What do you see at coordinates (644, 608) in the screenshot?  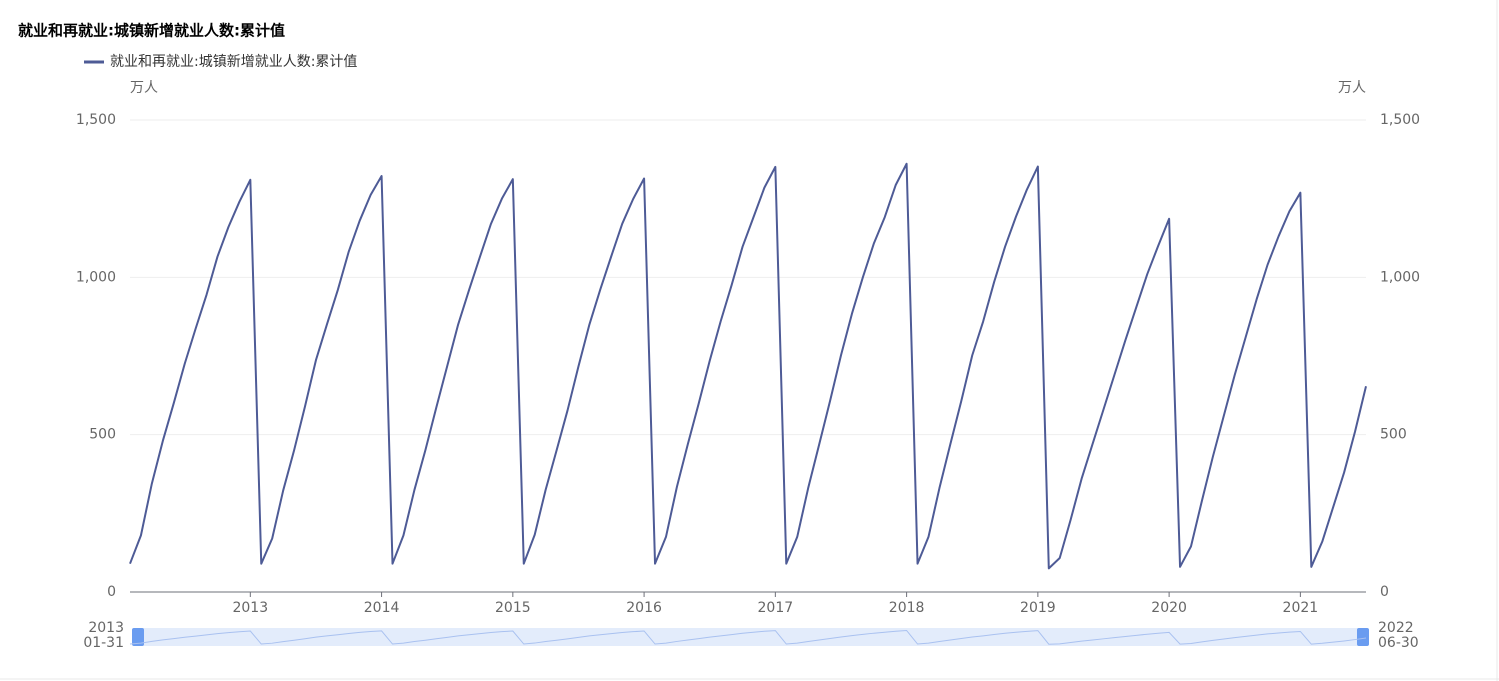 I see `x-tick-label: 2016` at bounding box center [644, 608].